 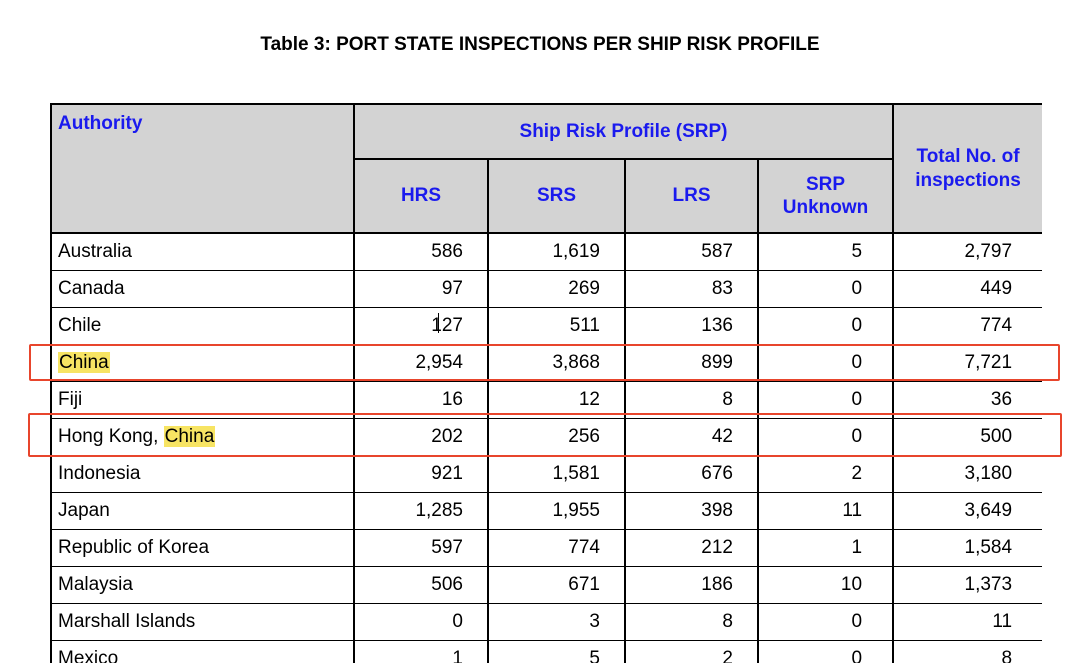 I want to click on cell-total: 7,721, so click(x=967, y=363).